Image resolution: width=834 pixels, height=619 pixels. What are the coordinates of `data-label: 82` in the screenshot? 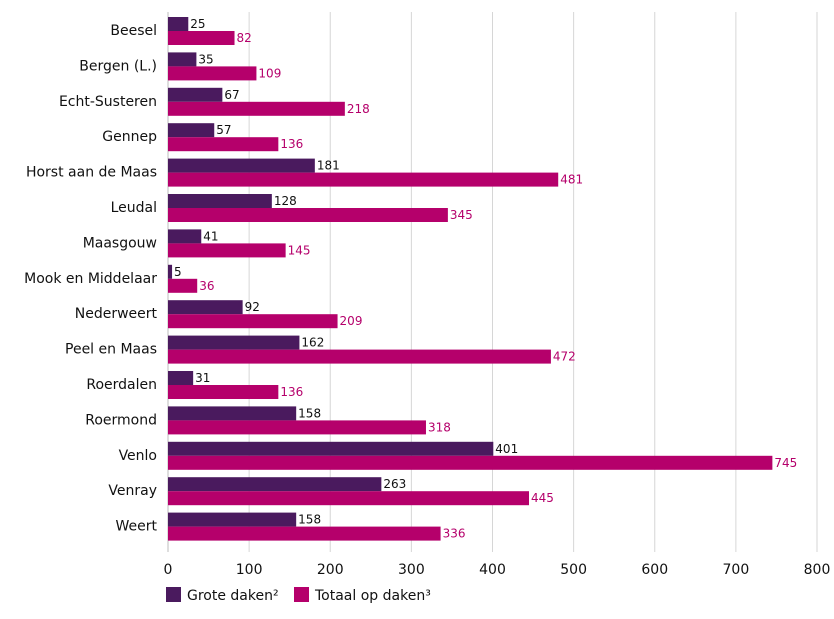 It's located at (244, 38).